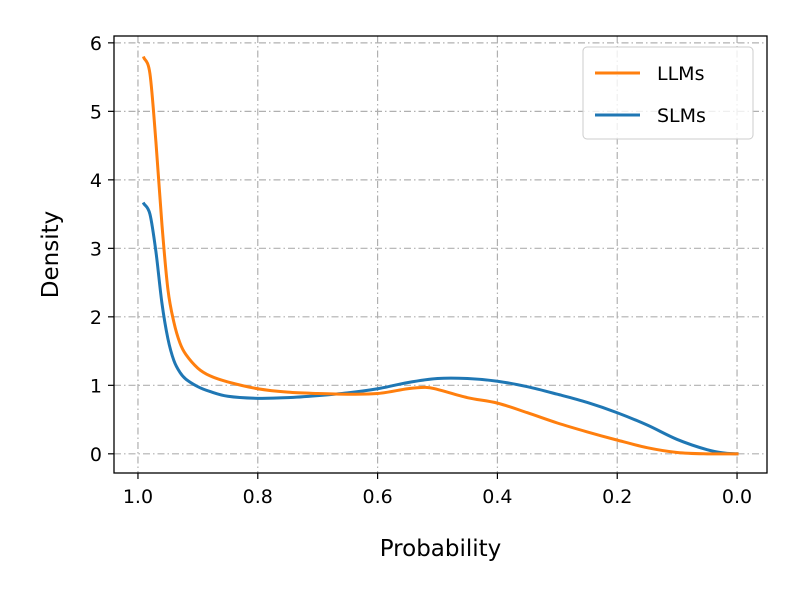 This screenshot has height=598, width=797. I want to click on y-tick-label: 5, so click(96, 112).